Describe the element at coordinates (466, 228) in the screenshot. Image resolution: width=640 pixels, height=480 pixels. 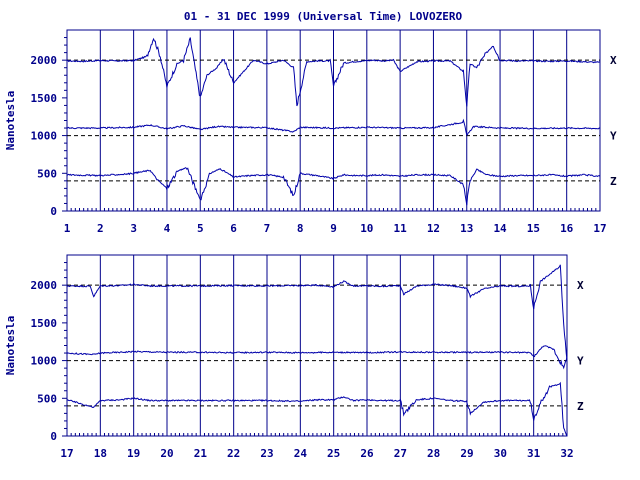
I see `x-tick-label: 13` at that location.